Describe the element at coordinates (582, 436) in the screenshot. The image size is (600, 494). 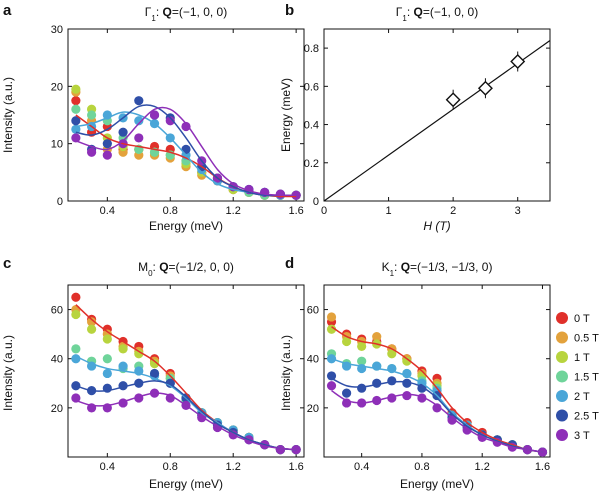
I see `legend-label: 3 T` at that location.